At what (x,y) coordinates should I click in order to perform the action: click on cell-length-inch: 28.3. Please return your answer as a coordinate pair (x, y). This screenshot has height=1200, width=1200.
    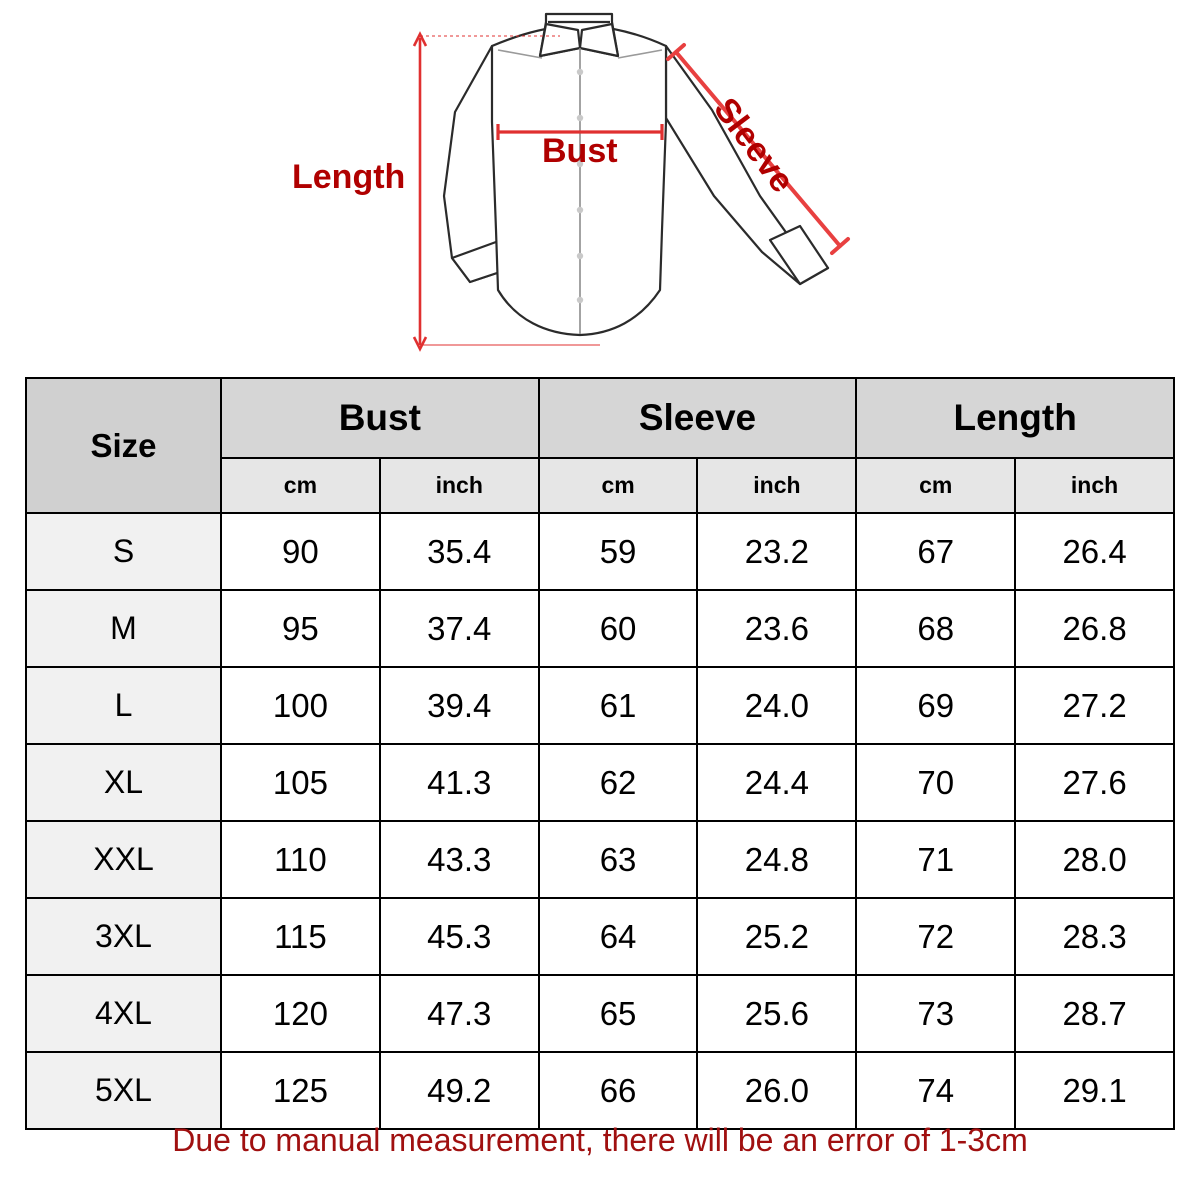
    Looking at the image, I should click on (1094, 936).